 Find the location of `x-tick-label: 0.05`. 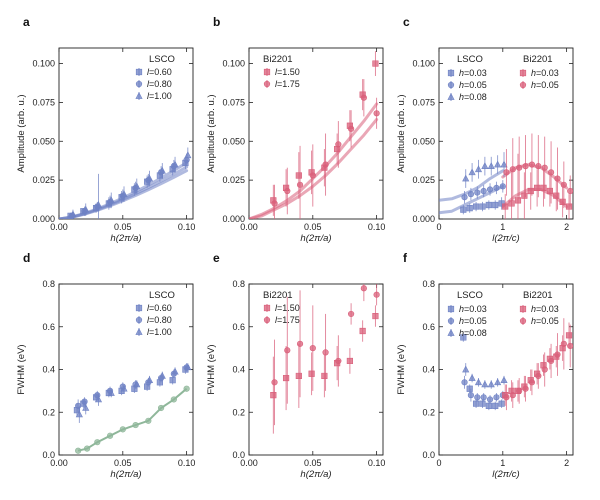

x-tick-label: 0.05 is located at coordinates (123, 227).